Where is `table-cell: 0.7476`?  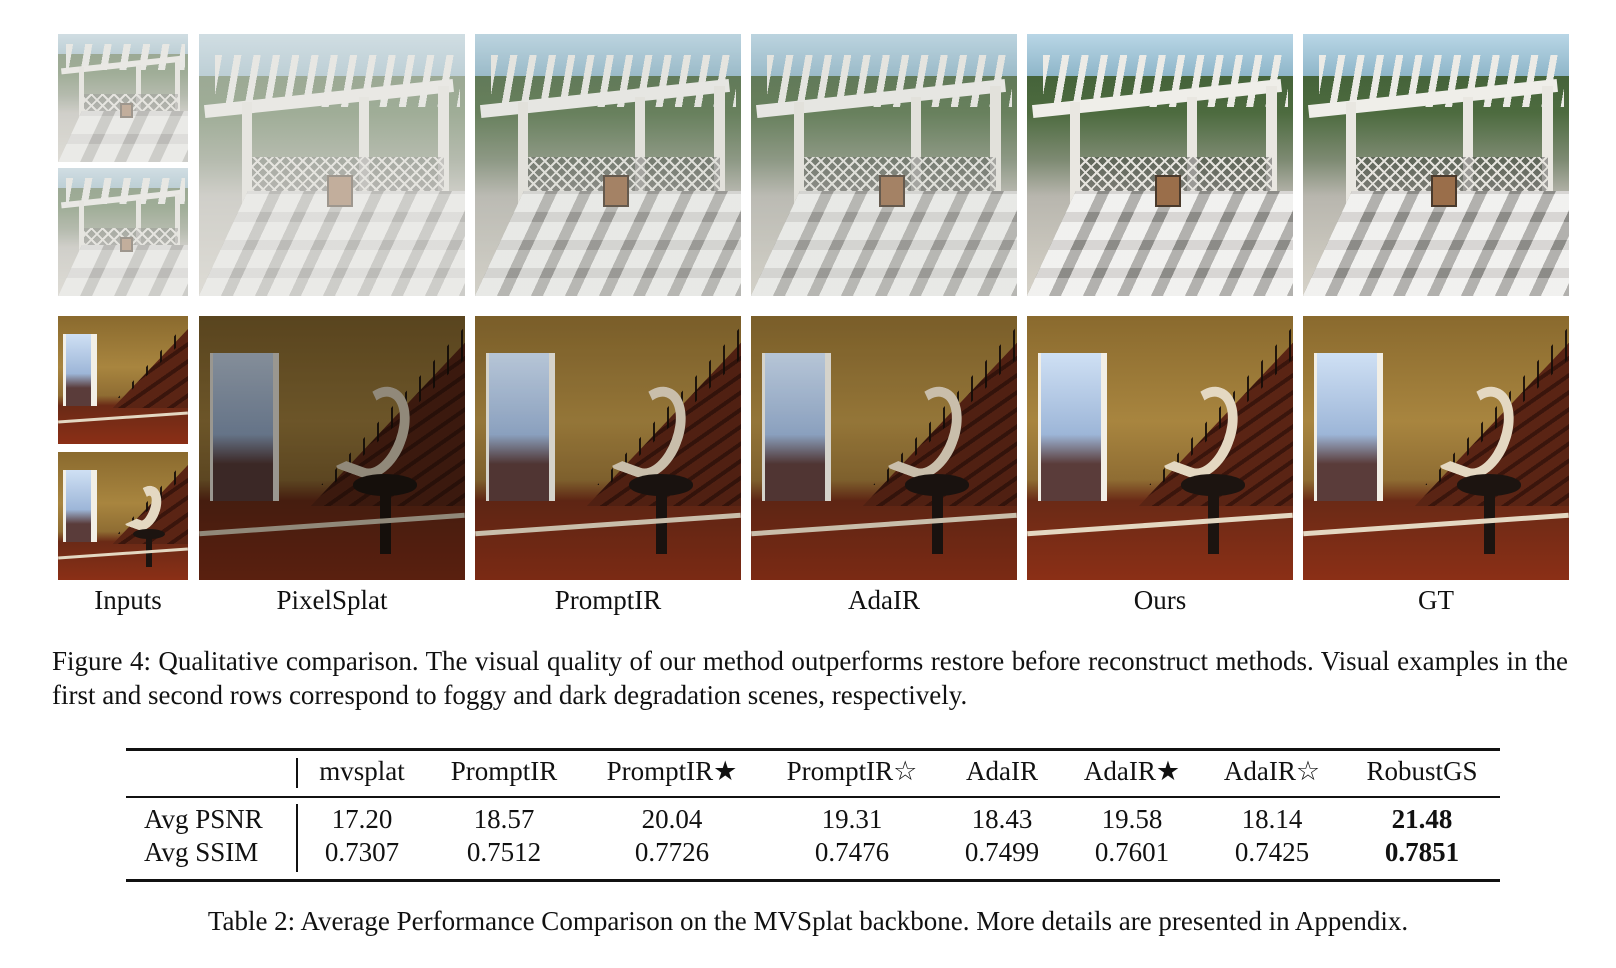
table-cell: 0.7476 is located at coordinates (852, 852).